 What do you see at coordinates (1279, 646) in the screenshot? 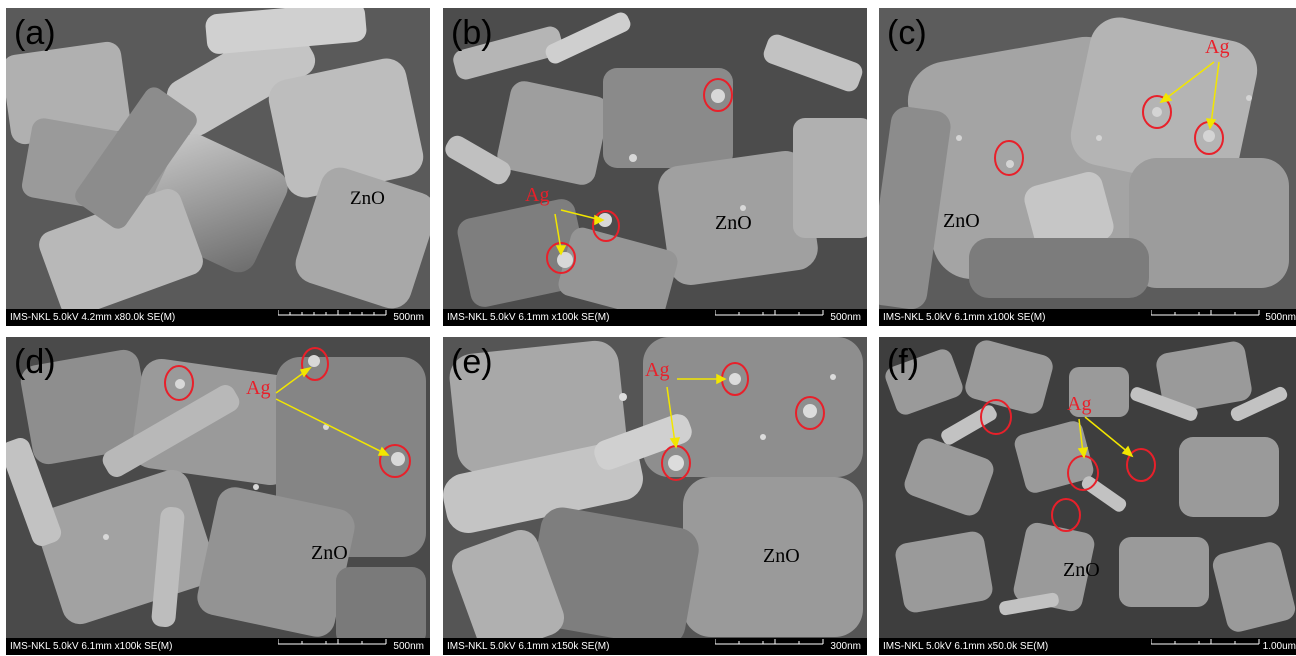
I see `scale-label: 1.00um` at bounding box center [1279, 646].